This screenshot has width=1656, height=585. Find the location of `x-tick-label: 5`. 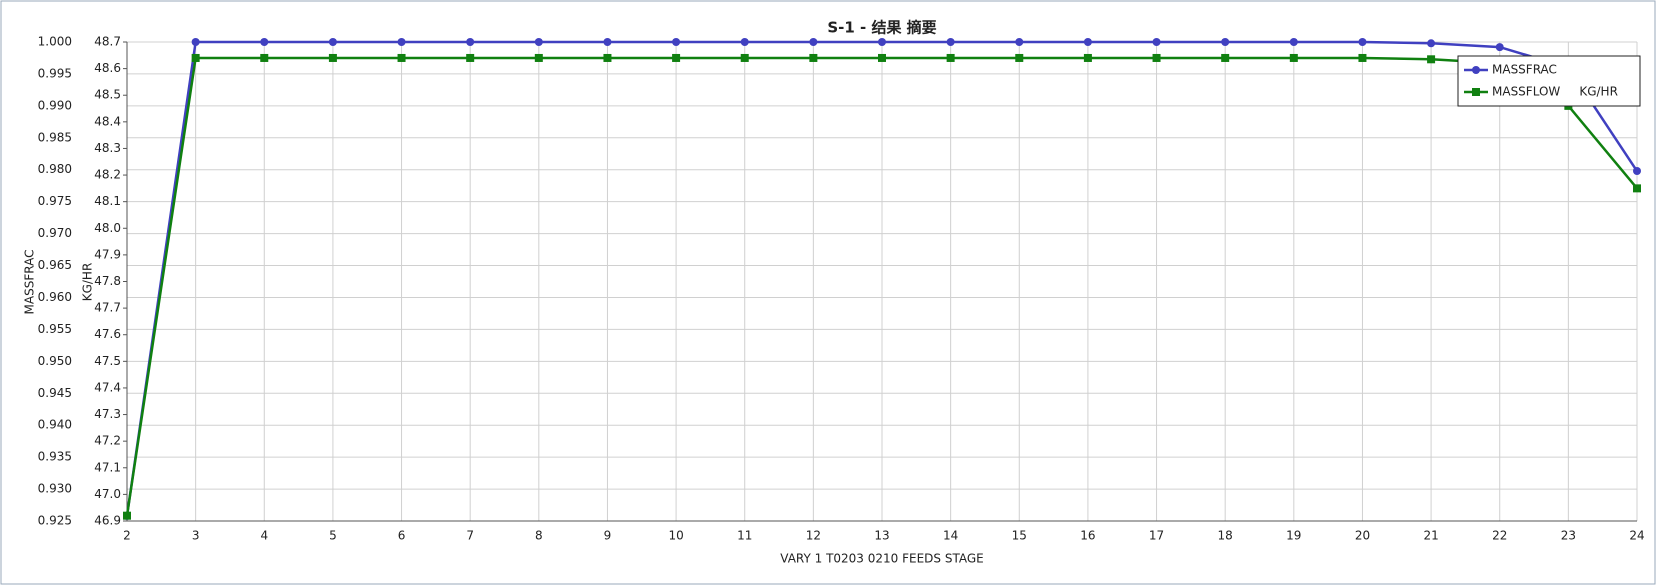

x-tick-label: 5 is located at coordinates (333, 536).